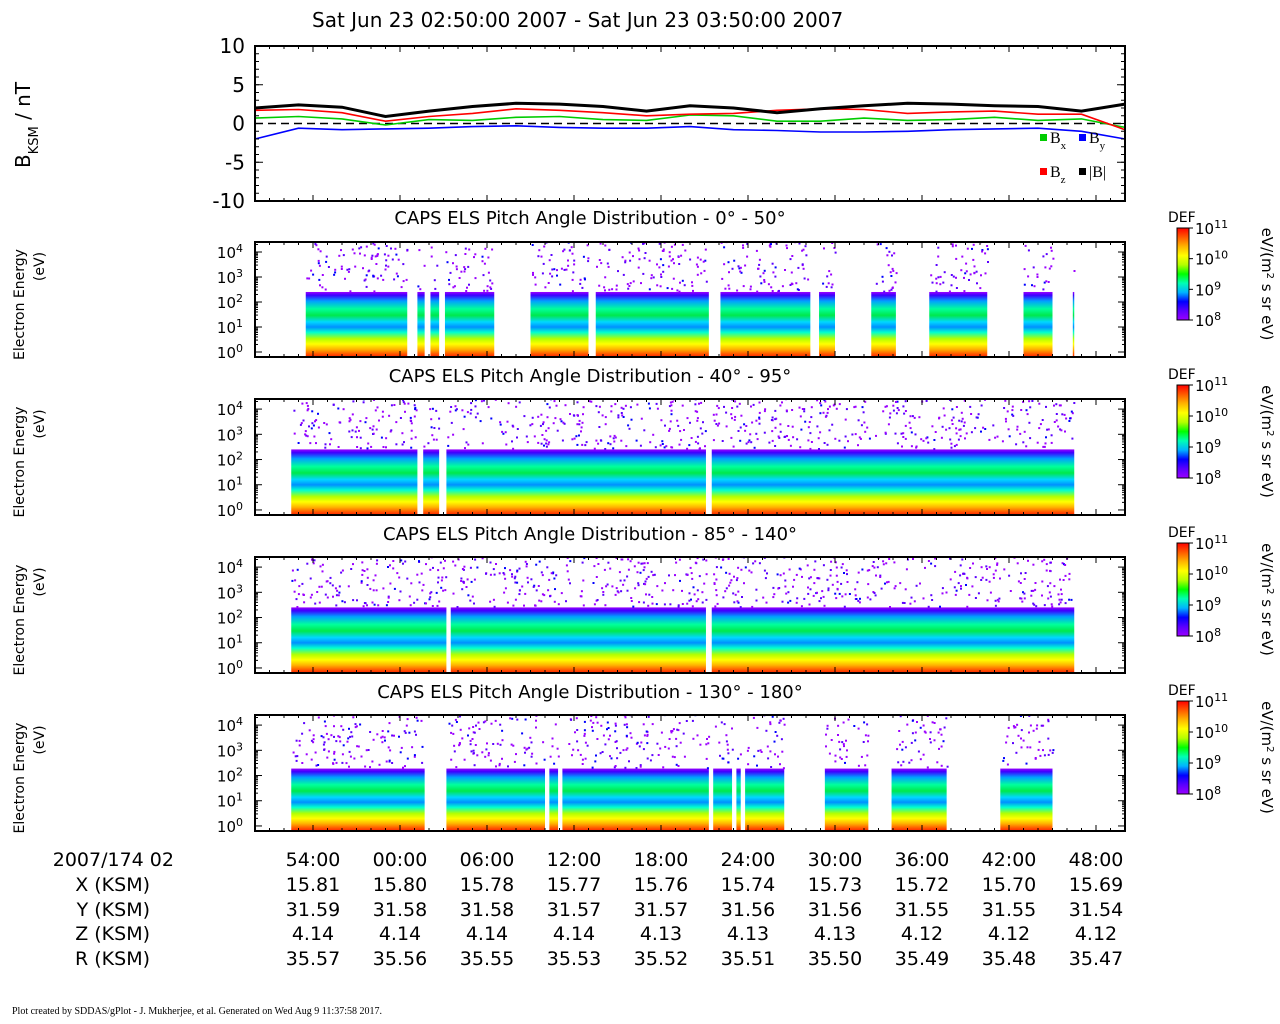 Image resolution: width=1280 pixels, height=1024 pixels. What do you see at coordinates (922, 909) in the screenshot?
I see `ephemeris-value: 31.55` at bounding box center [922, 909].